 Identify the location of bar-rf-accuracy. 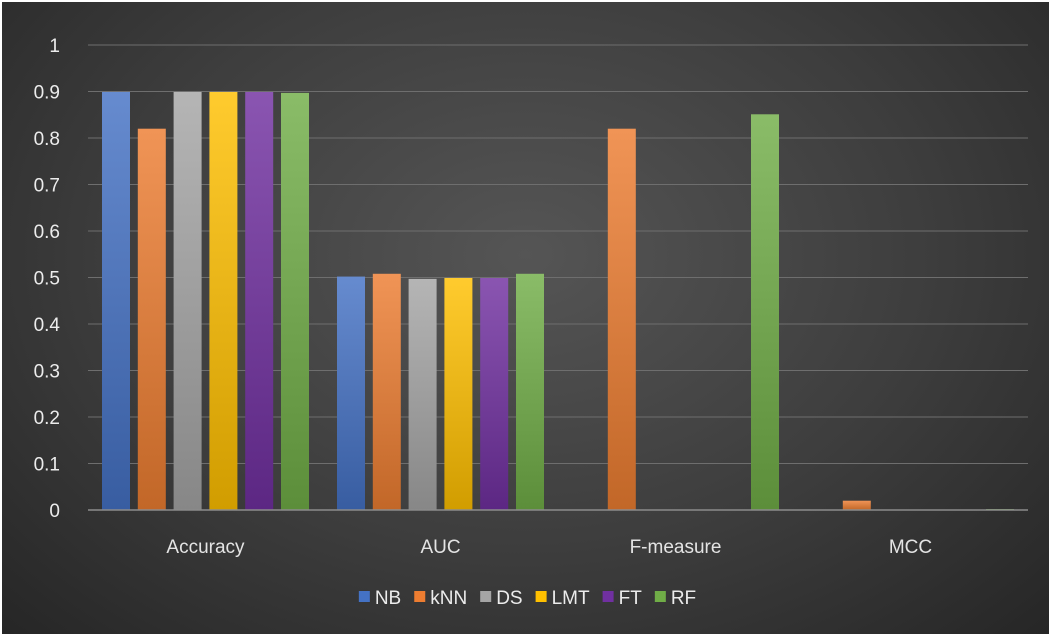
(295, 301).